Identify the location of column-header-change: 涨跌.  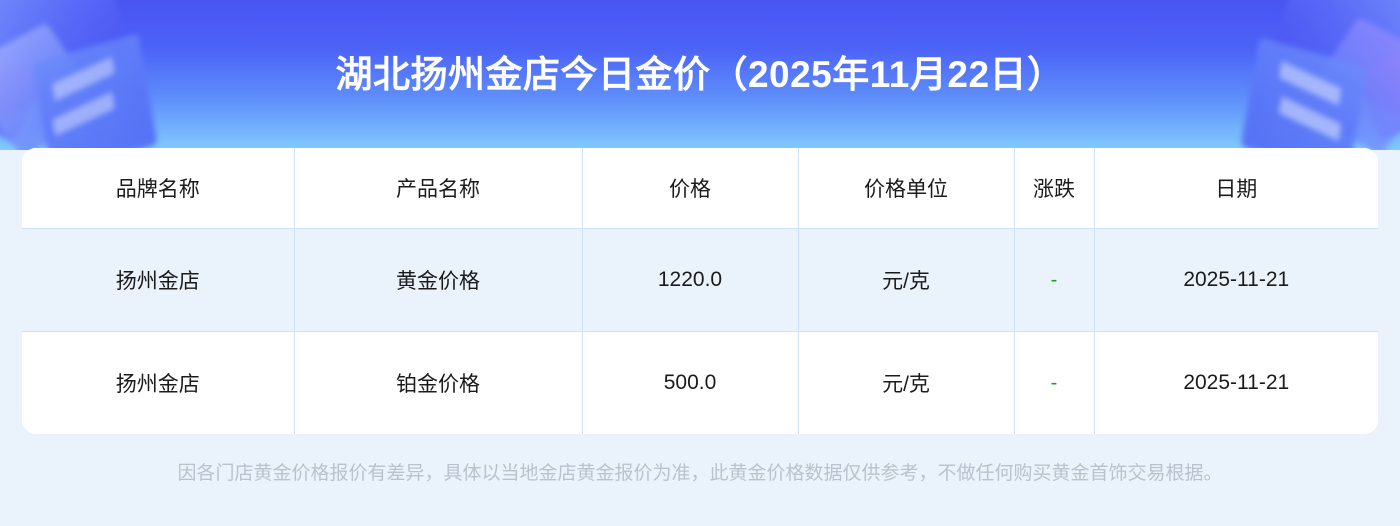
(1054, 188).